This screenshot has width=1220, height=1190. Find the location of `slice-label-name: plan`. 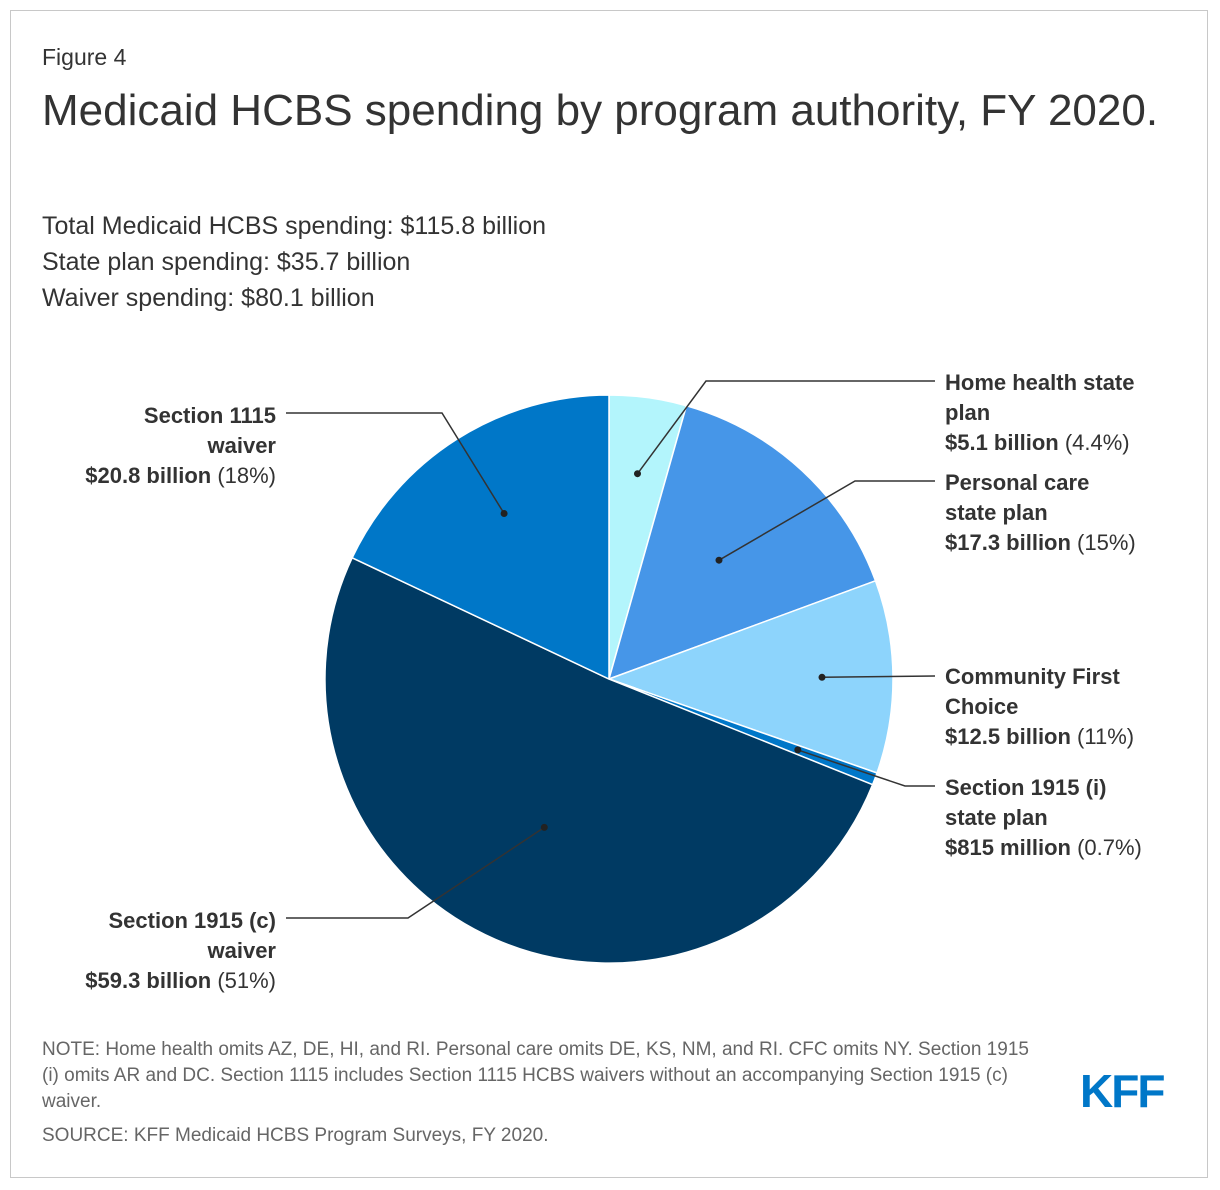

slice-label-name: plan is located at coordinates (967, 412).